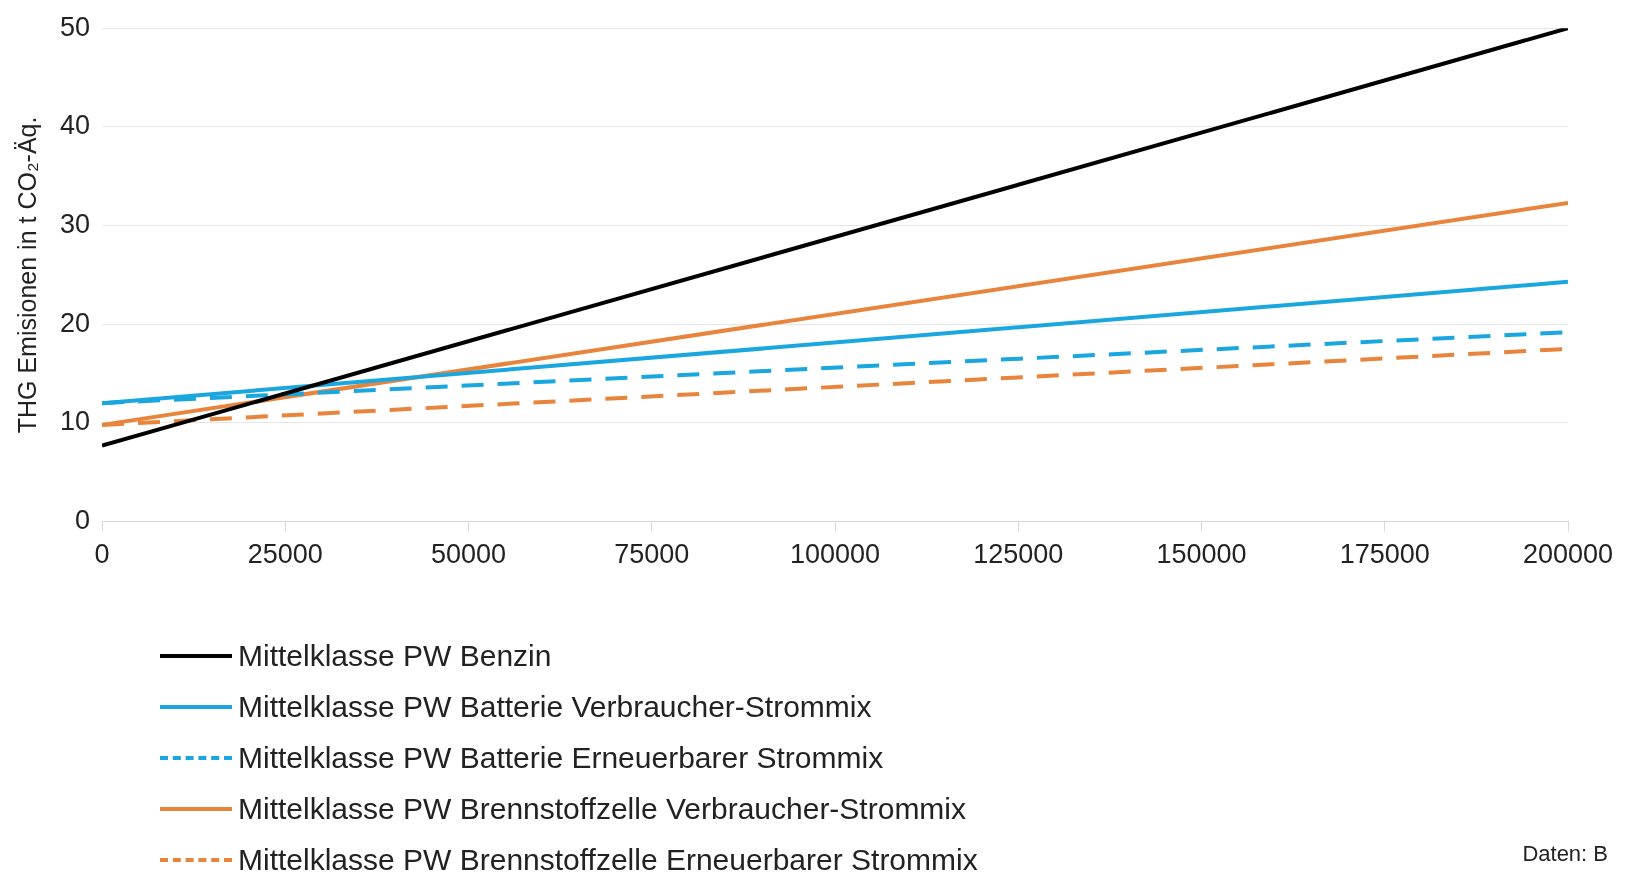 The width and height of the screenshot is (1628, 885). Describe the element at coordinates (1384, 554) in the screenshot. I see `x-tick-label: 175000` at that location.